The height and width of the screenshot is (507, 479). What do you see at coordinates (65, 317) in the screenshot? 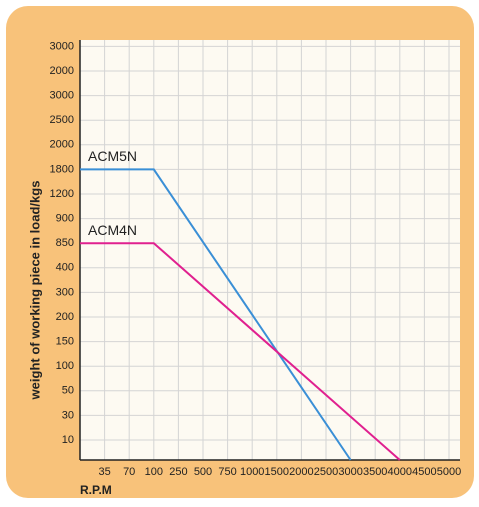
I see `y-tick-label: 200` at bounding box center [65, 317].